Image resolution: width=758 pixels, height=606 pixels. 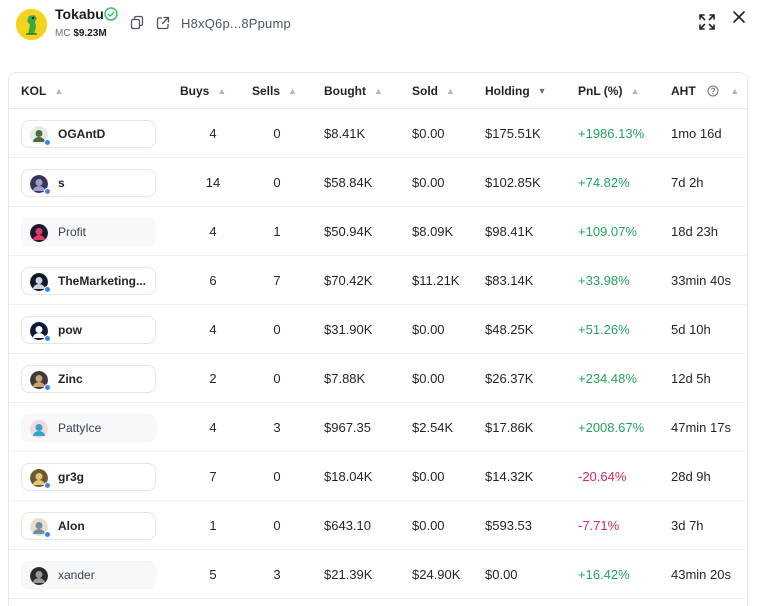 I want to click on column-pnl: PnL (%) ▲, so click(x=608, y=91).